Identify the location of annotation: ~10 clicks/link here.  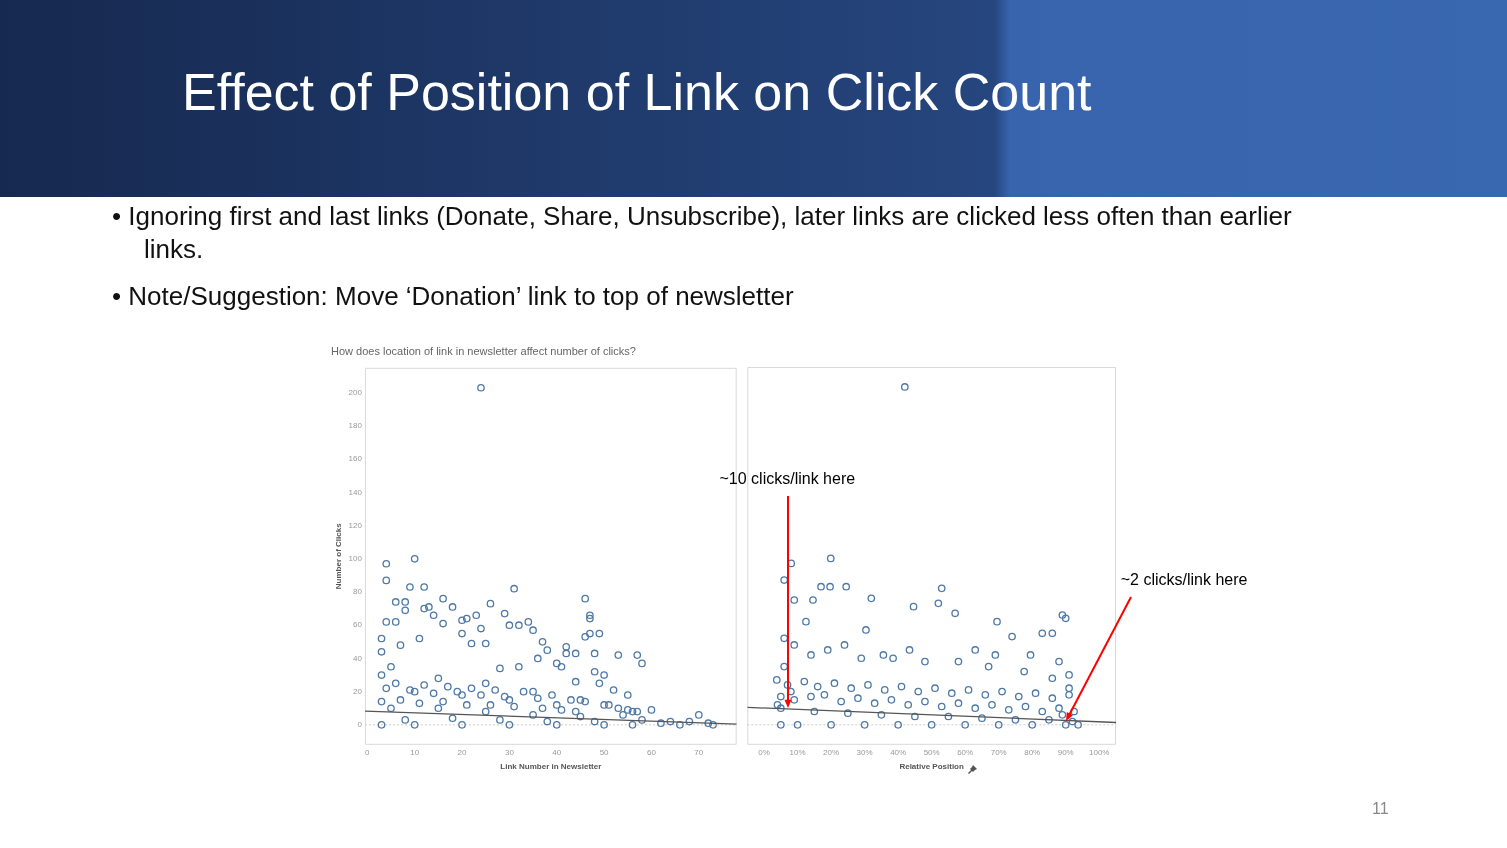
(787, 479).